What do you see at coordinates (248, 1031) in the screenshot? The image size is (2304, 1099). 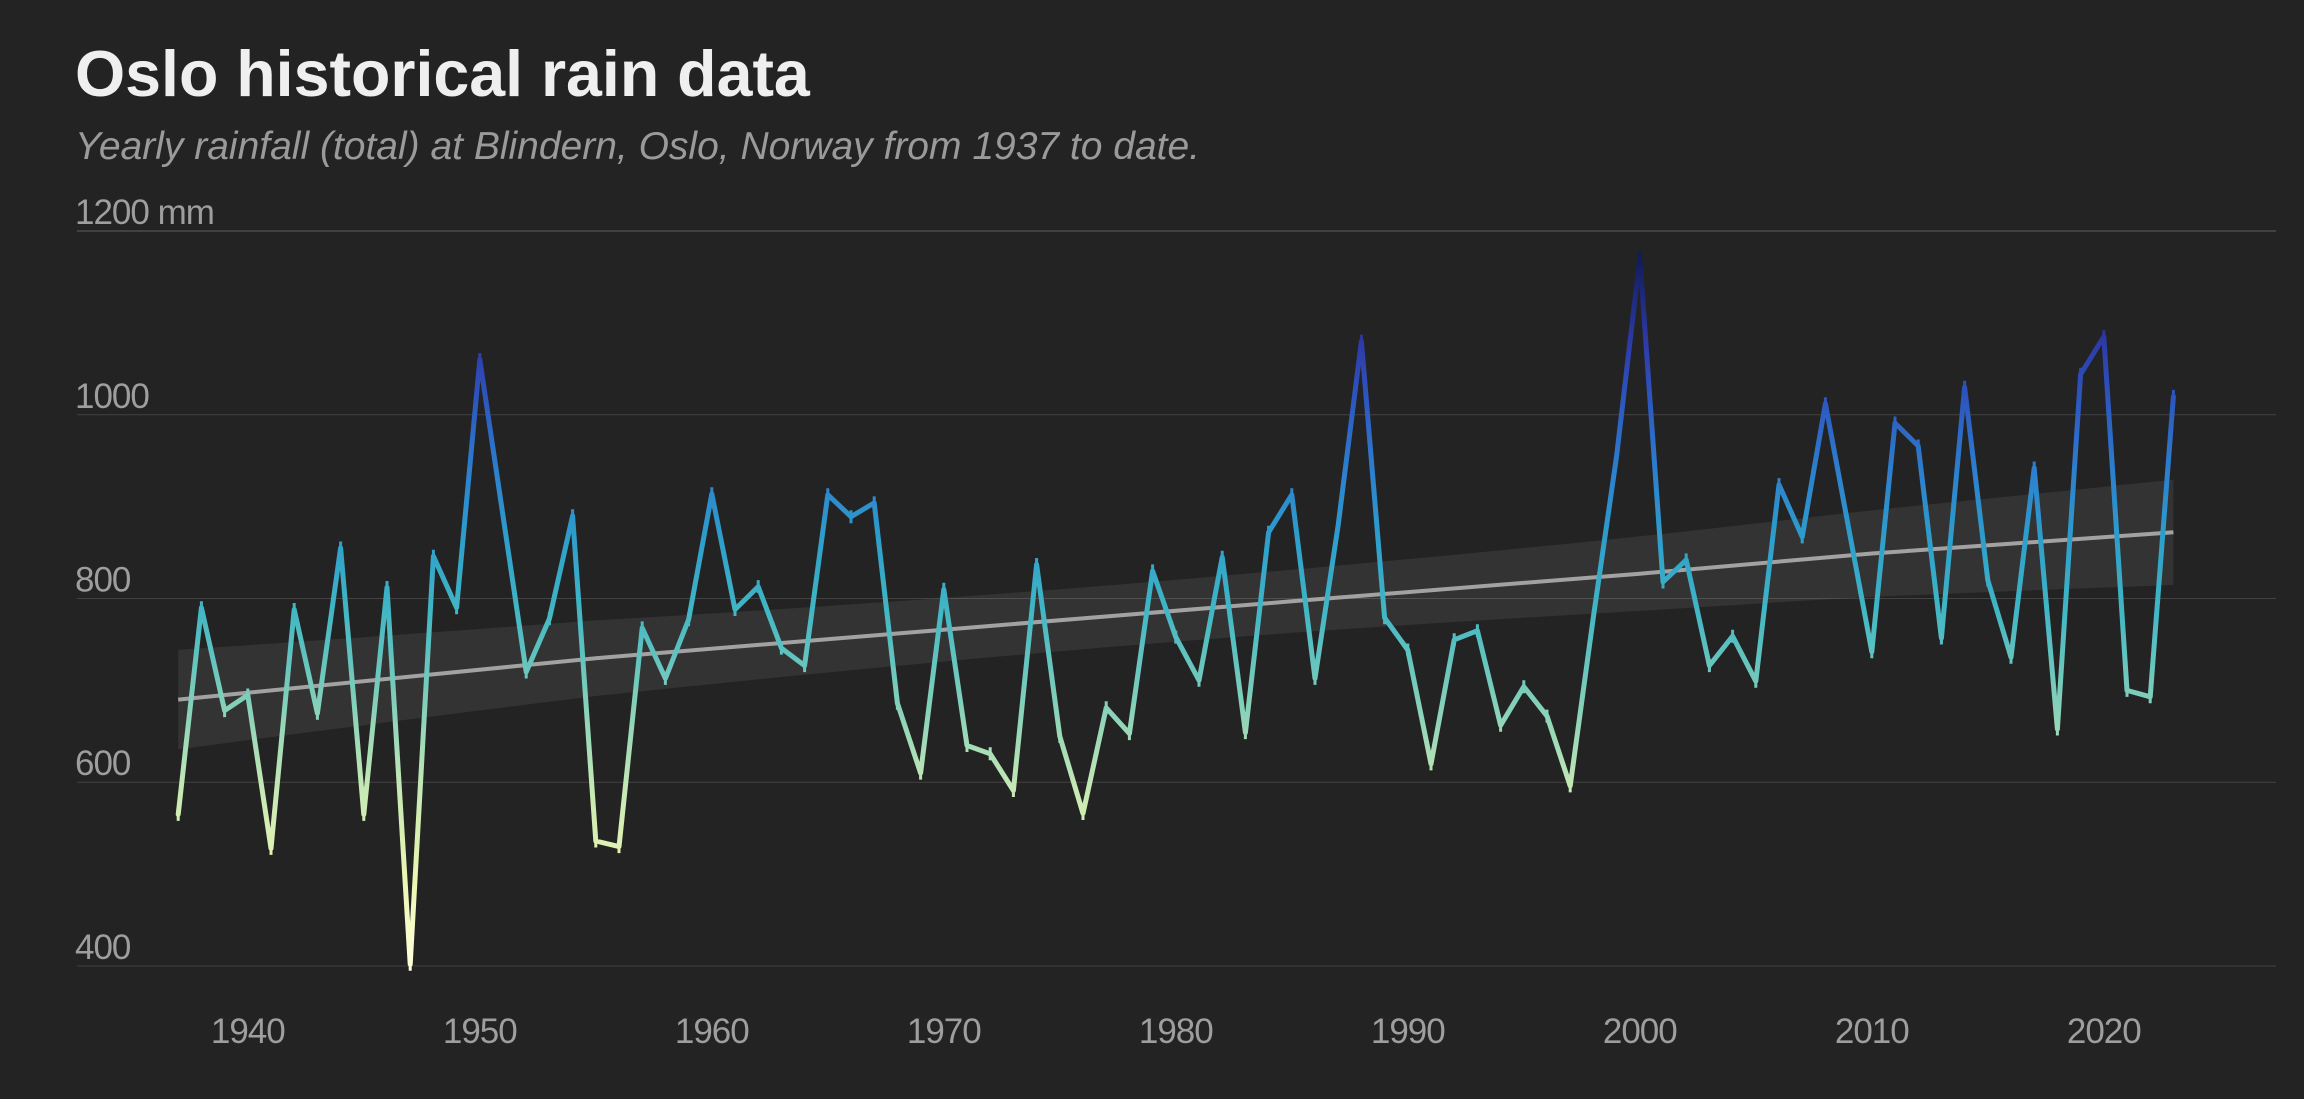 I see `svg-text: 1940` at bounding box center [248, 1031].